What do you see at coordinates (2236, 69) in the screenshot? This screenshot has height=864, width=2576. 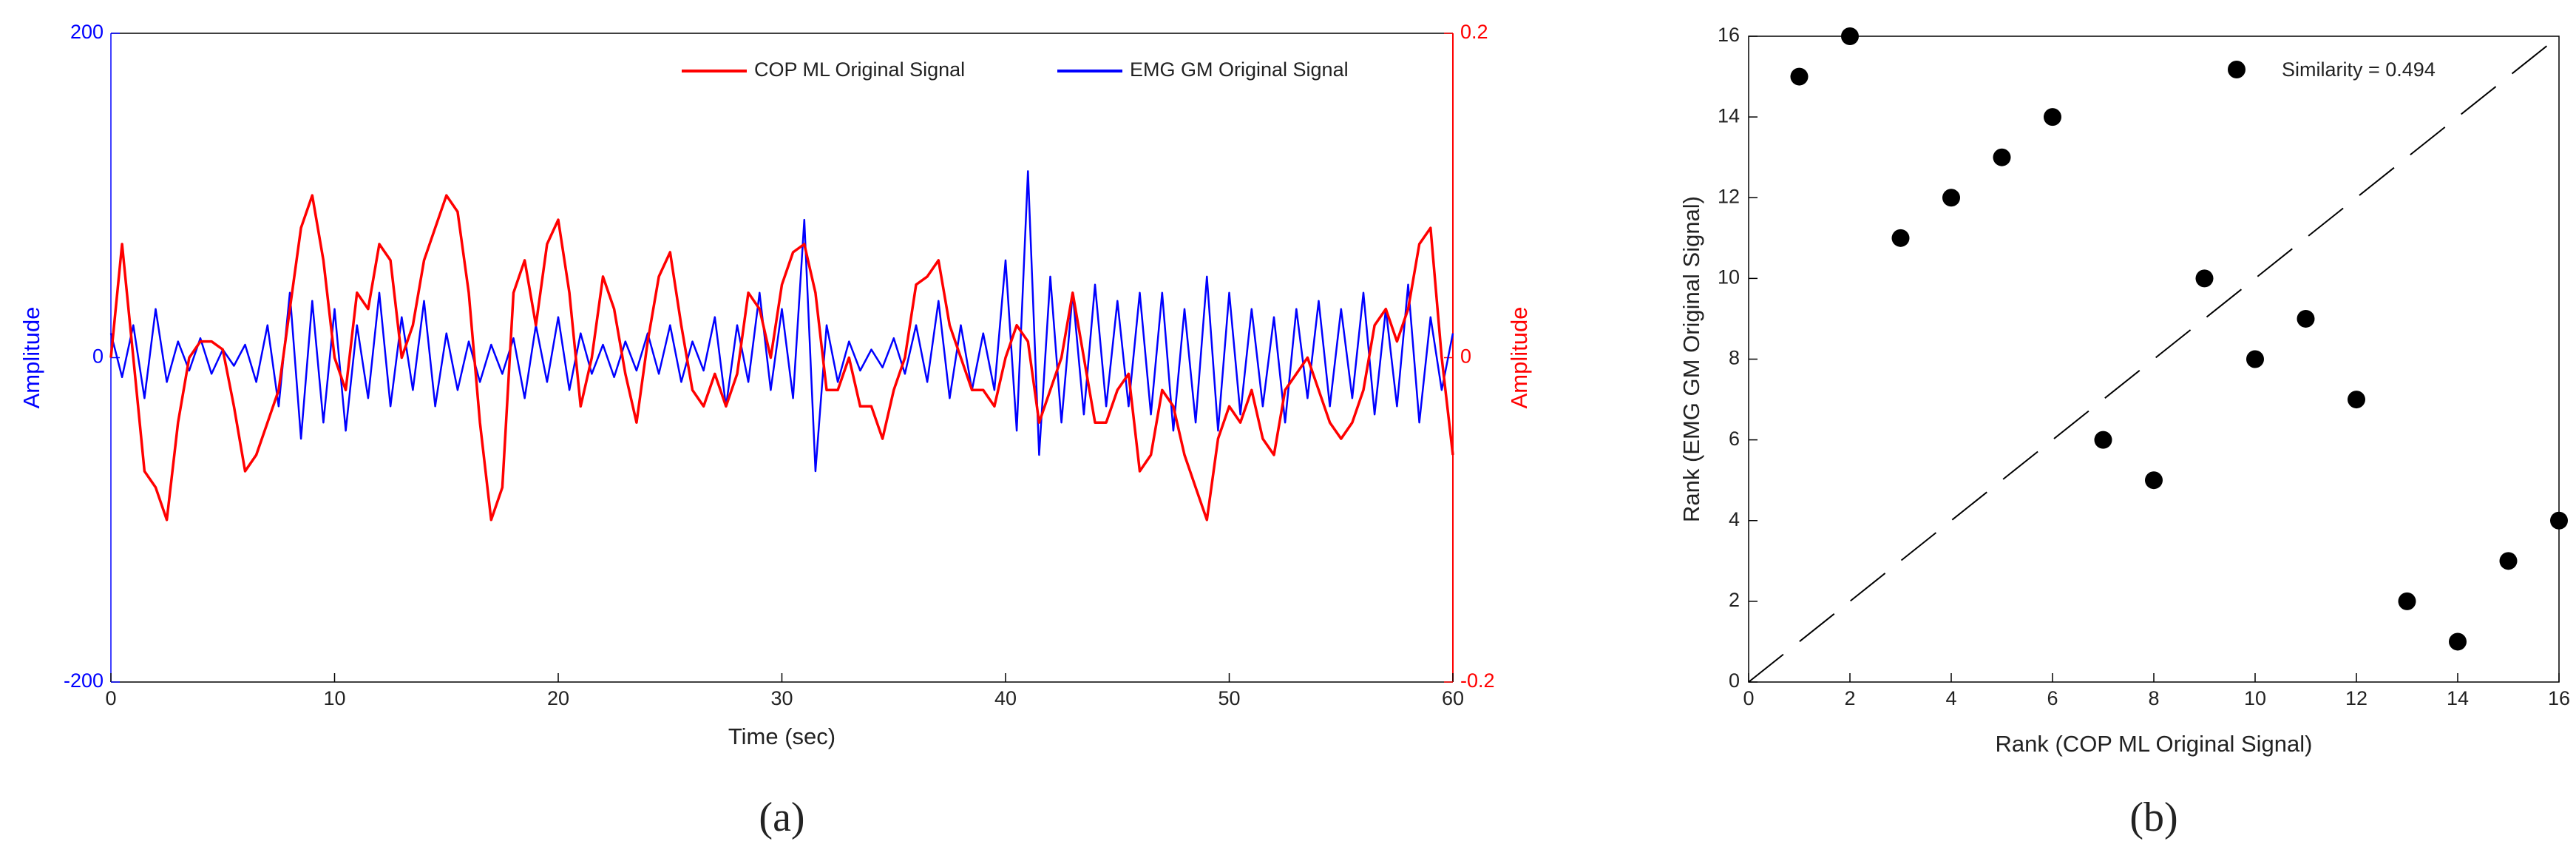 I see `legend-marker` at bounding box center [2236, 69].